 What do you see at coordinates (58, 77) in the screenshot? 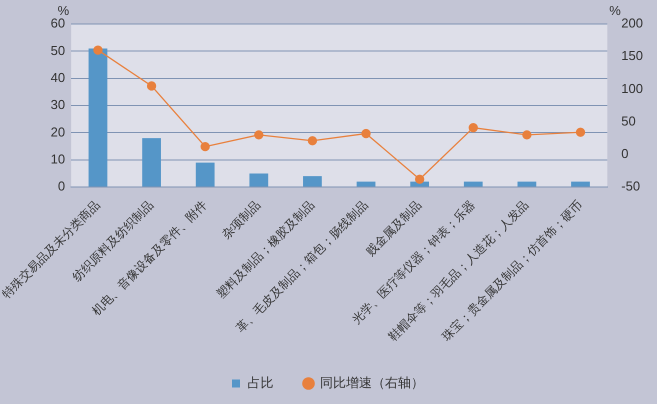
I see `y-tick-label: 40` at bounding box center [58, 77].